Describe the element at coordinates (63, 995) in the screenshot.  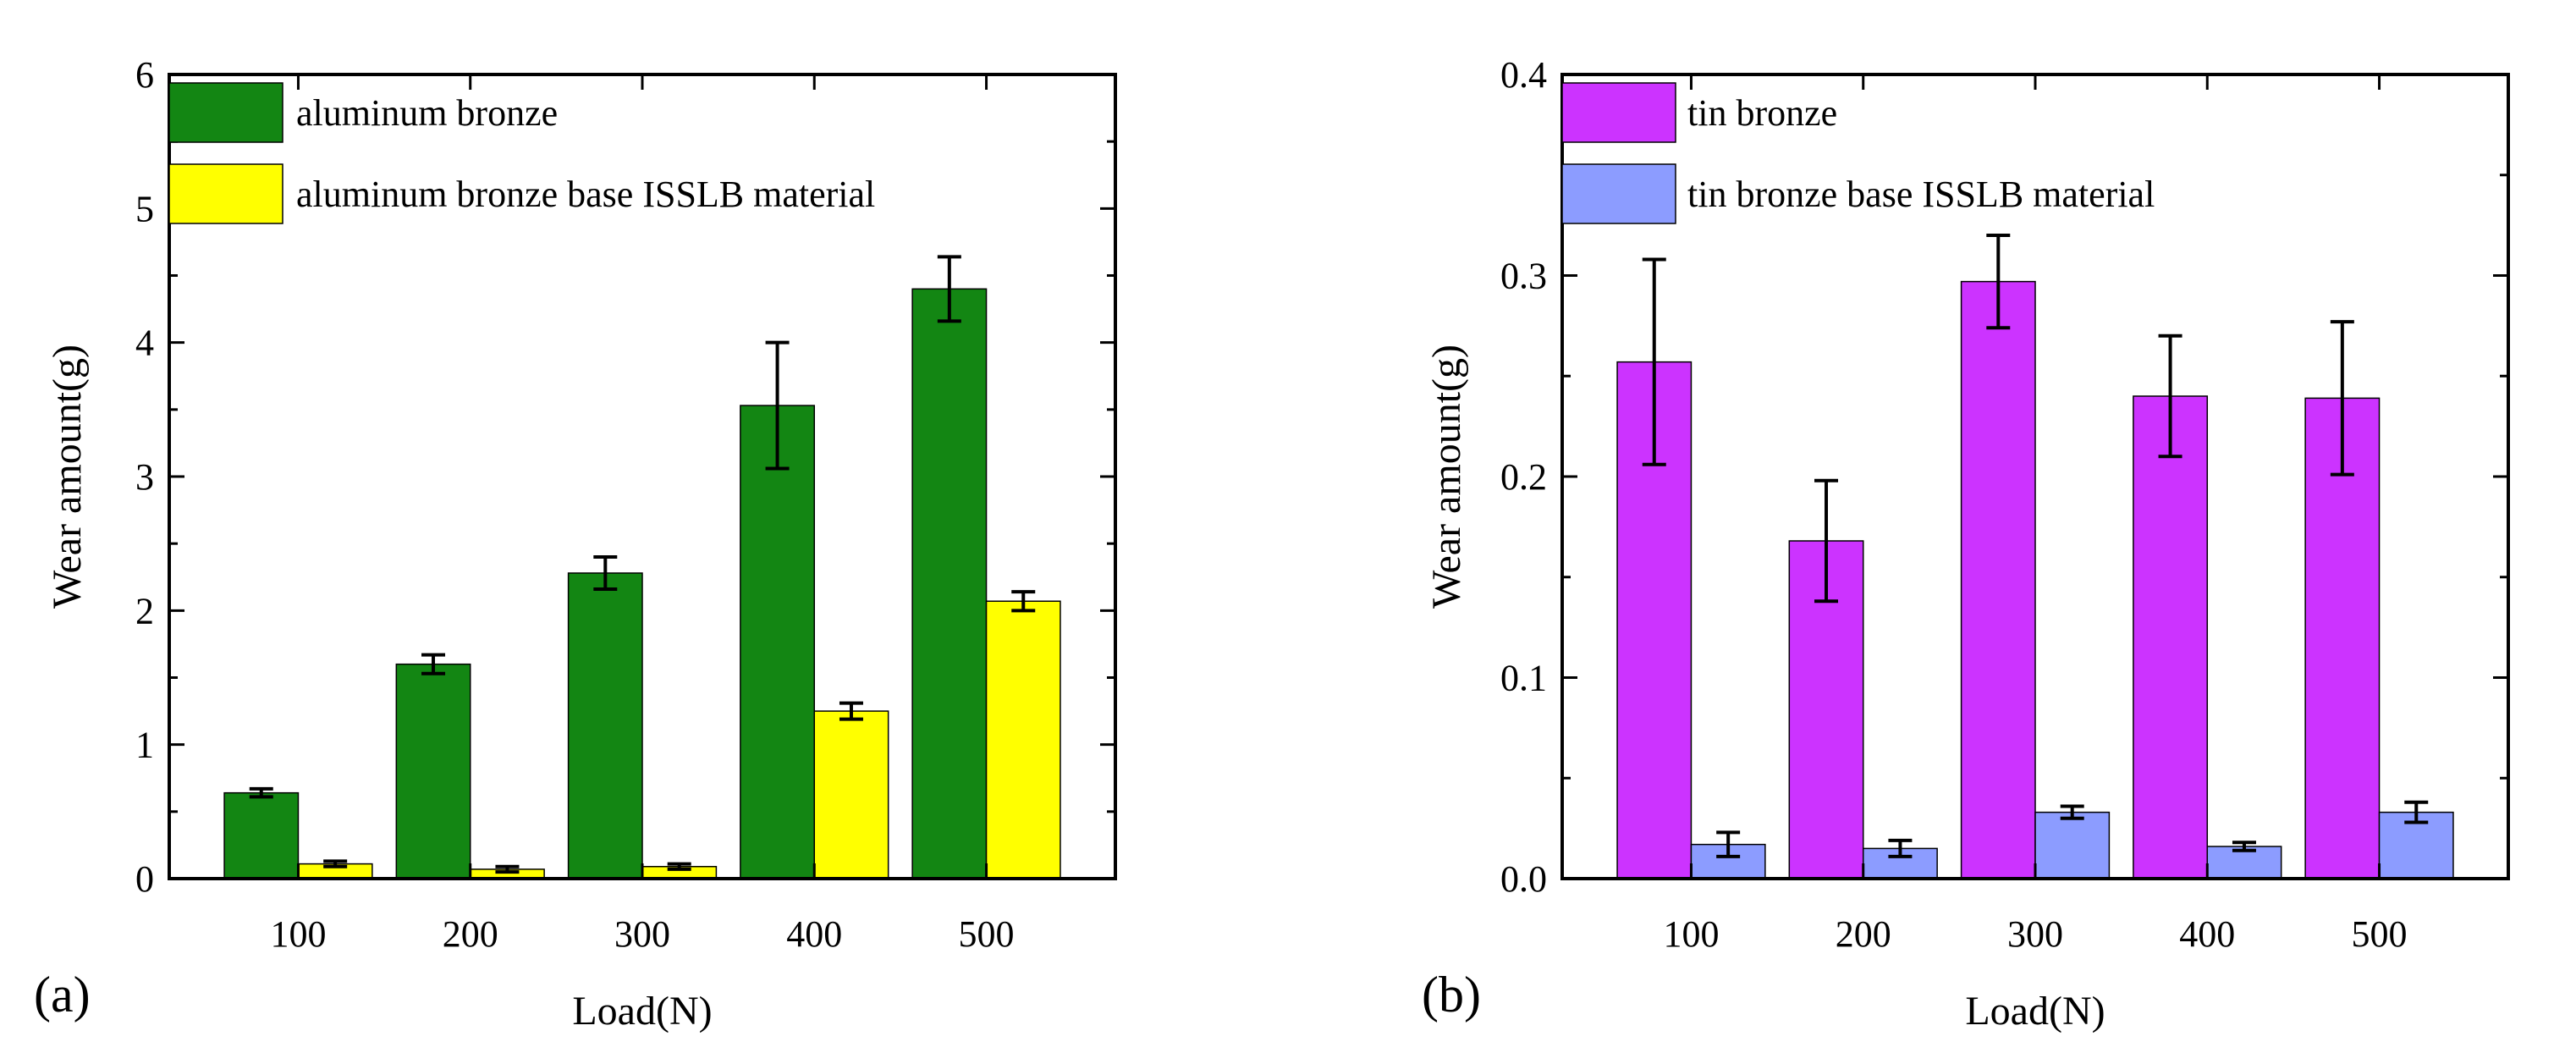
I see `panel-label: (a)` at that location.